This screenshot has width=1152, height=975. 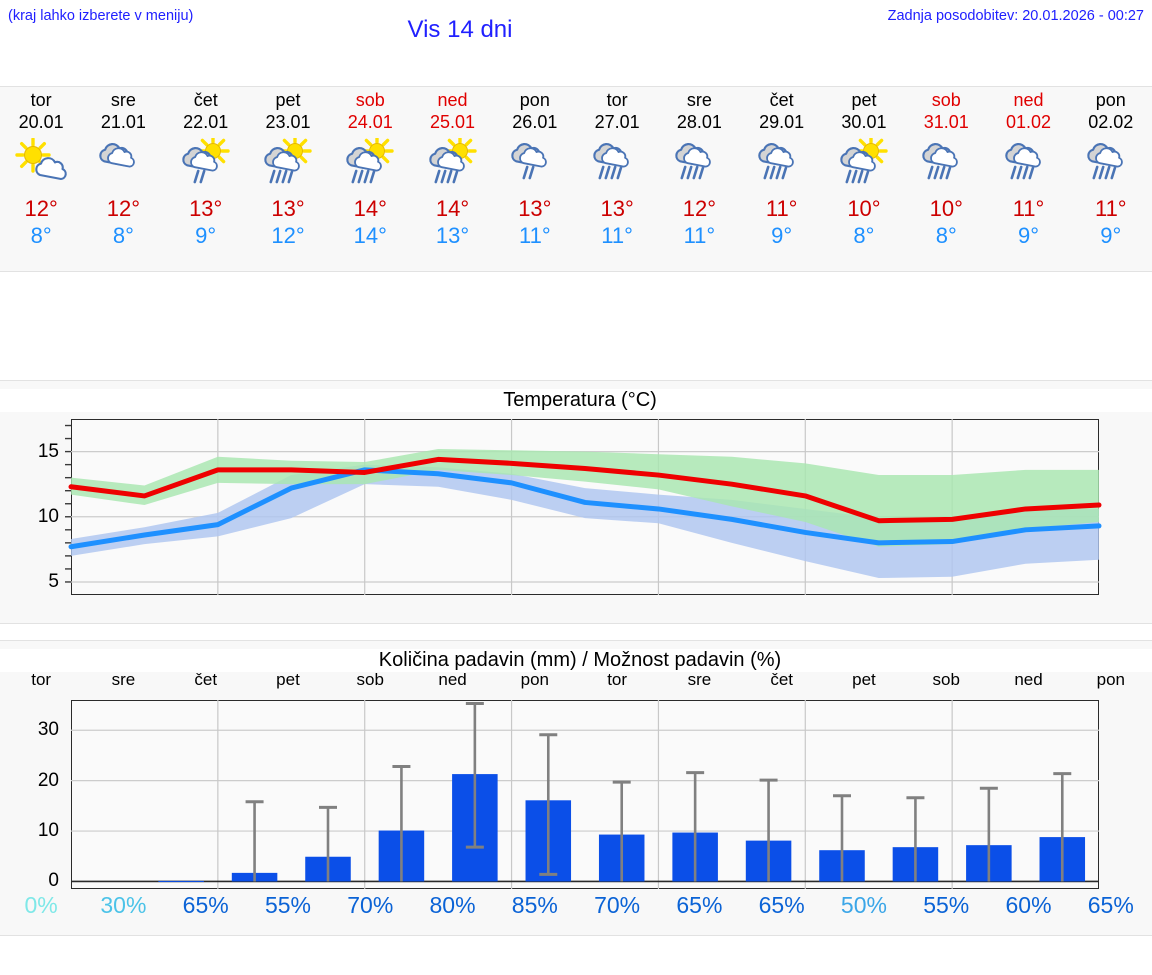 What do you see at coordinates (123, 179) in the screenshot?
I see `day-column: sre 21.01 12° 8°` at bounding box center [123, 179].